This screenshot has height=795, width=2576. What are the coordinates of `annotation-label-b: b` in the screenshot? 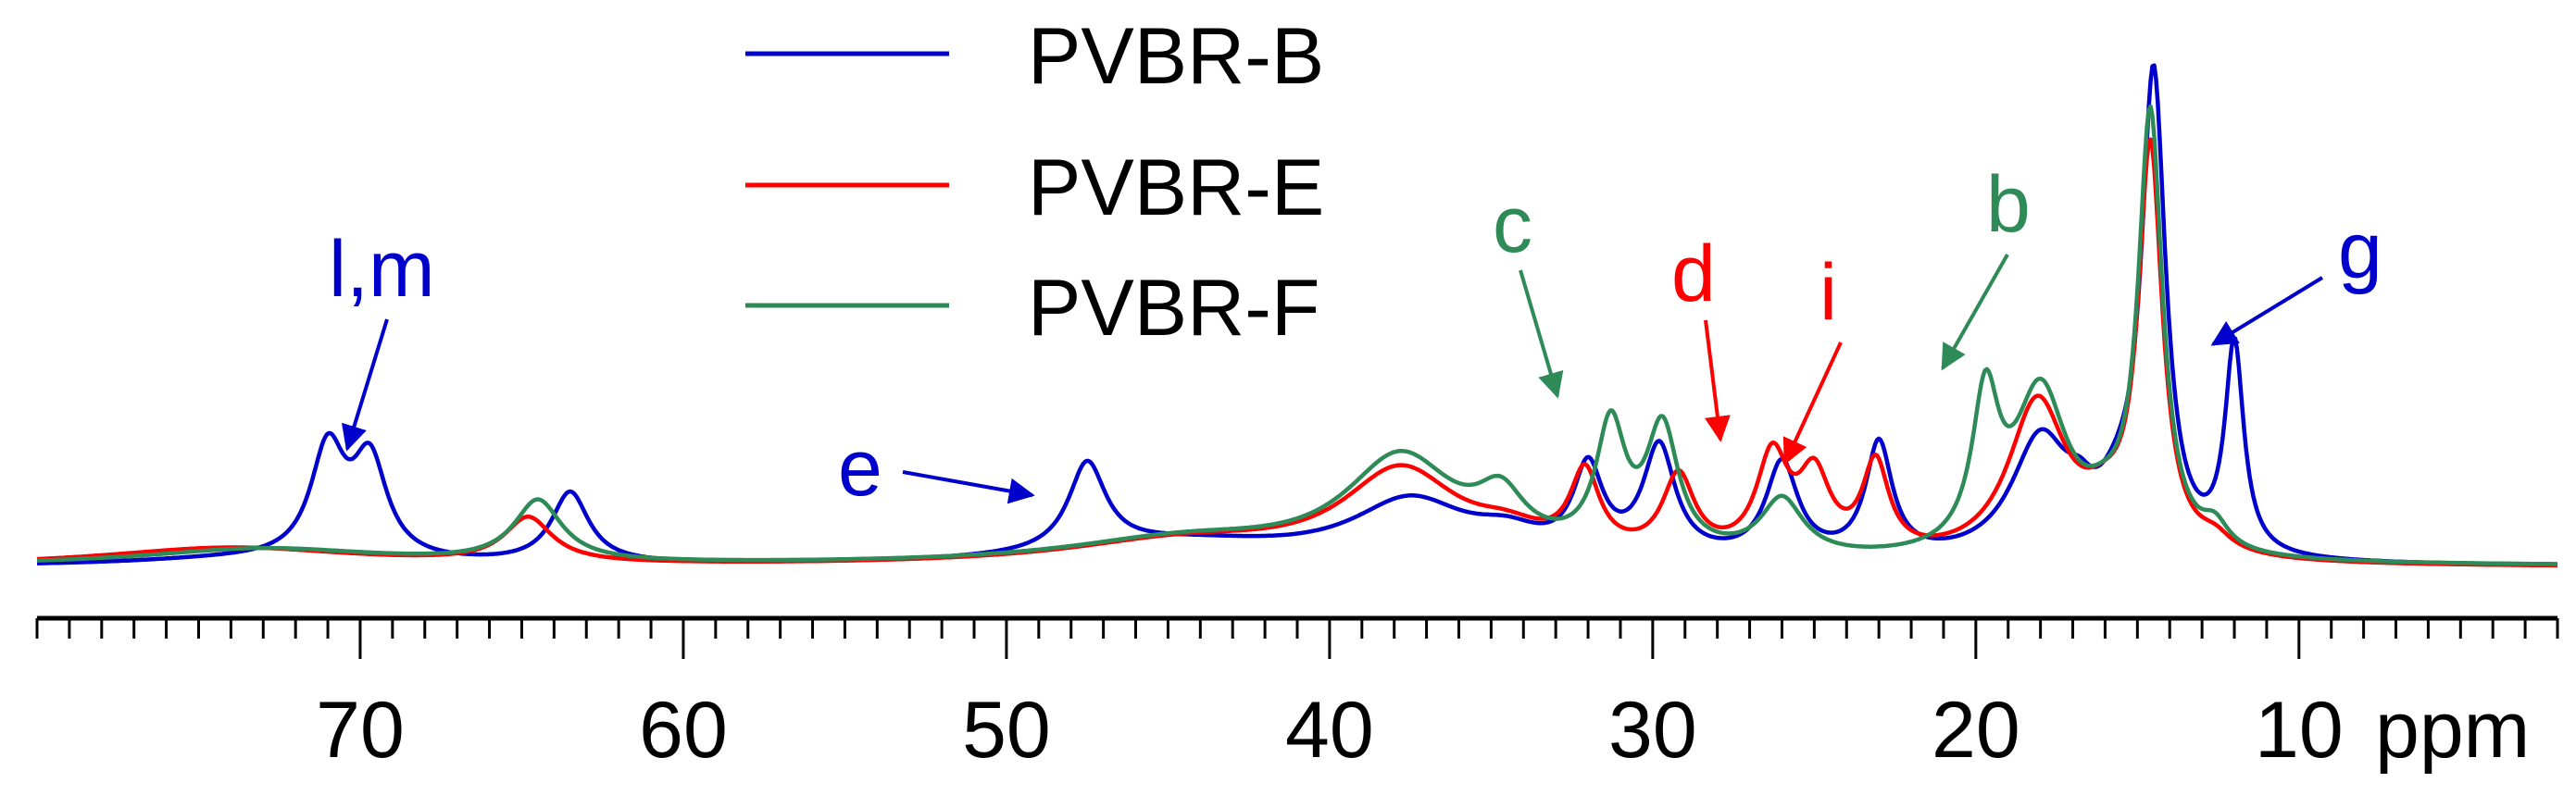 It's located at (2008, 204).